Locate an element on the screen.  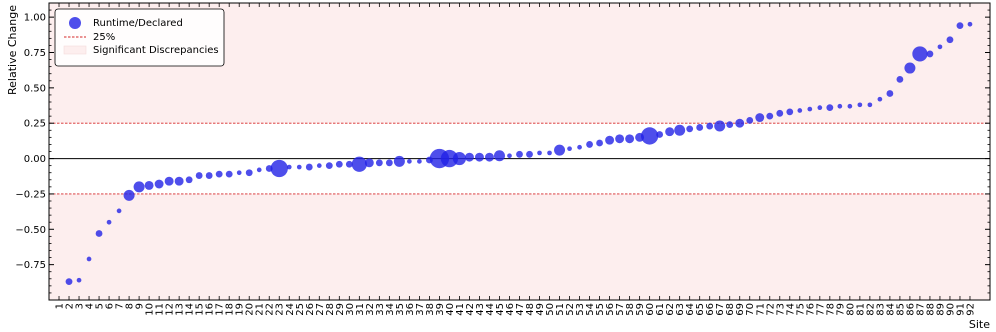
x-tick-label: 53 is located at coordinates (580, 309).